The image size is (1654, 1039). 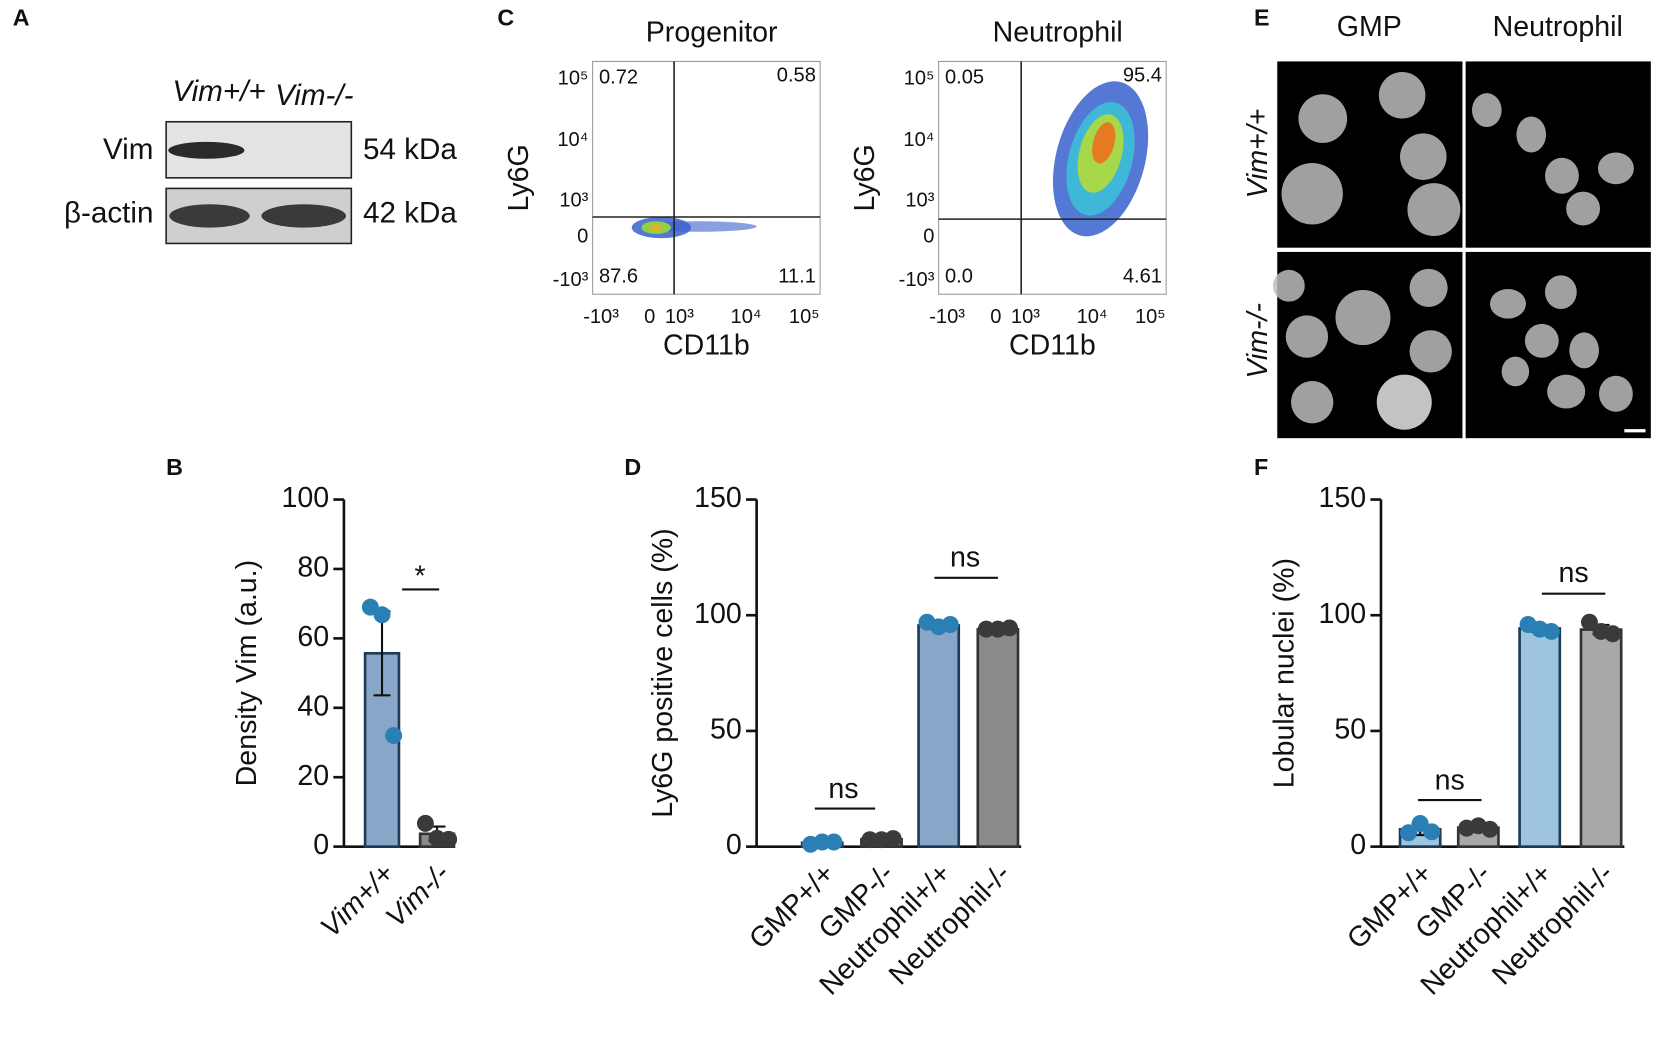 I want to click on axis-label: Ly6G positive cells (%), so click(x=663, y=672).